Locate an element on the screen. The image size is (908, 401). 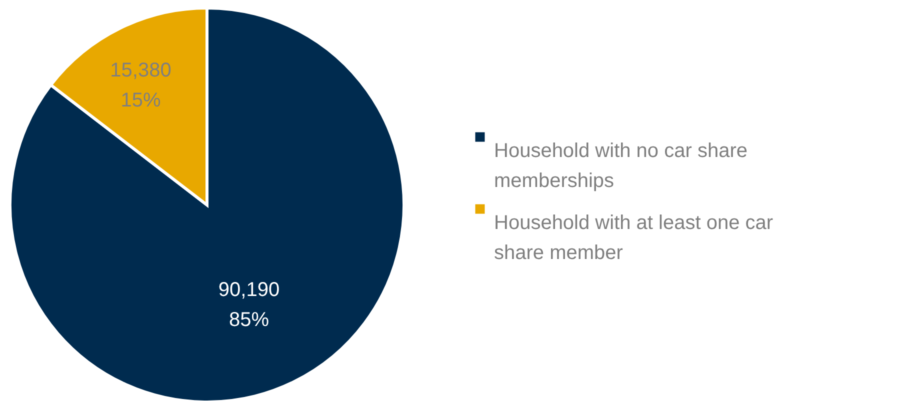
legend-label: Household with no car share memberships is located at coordinates (621, 166).